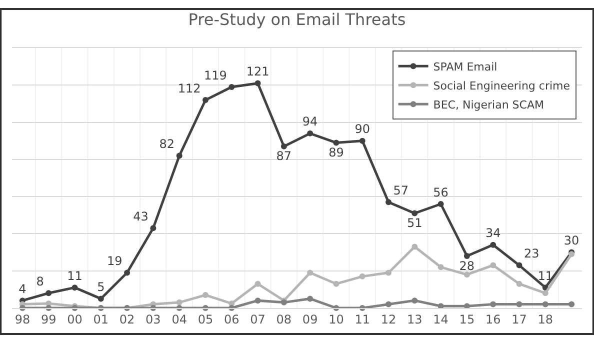 Image resolution: width=594 pixels, height=342 pixels. Describe the element at coordinates (388, 319) in the screenshot. I see `x-tick-label: 12` at that location.